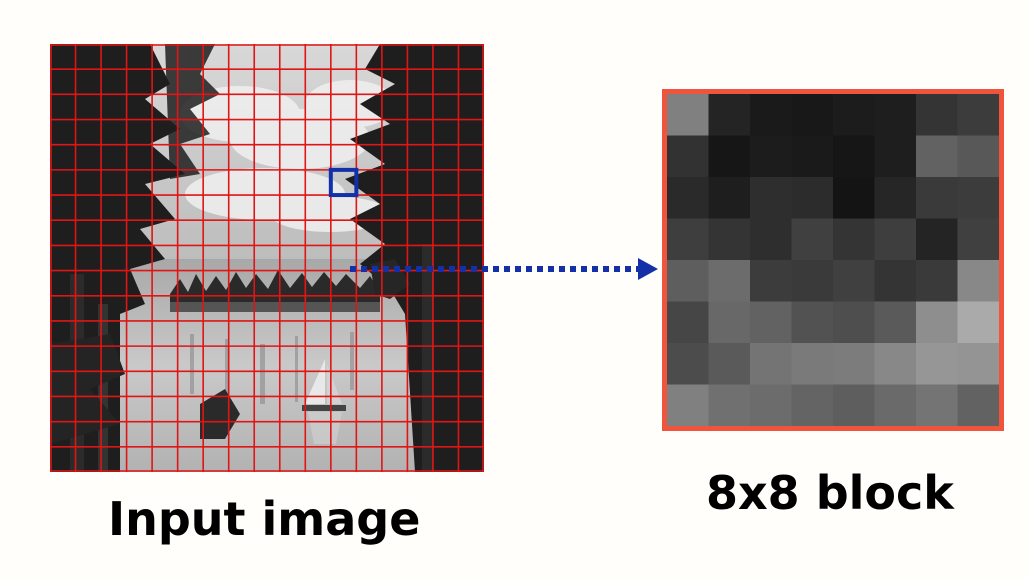  I want to click on selected-block-marker, so click(343, 182).